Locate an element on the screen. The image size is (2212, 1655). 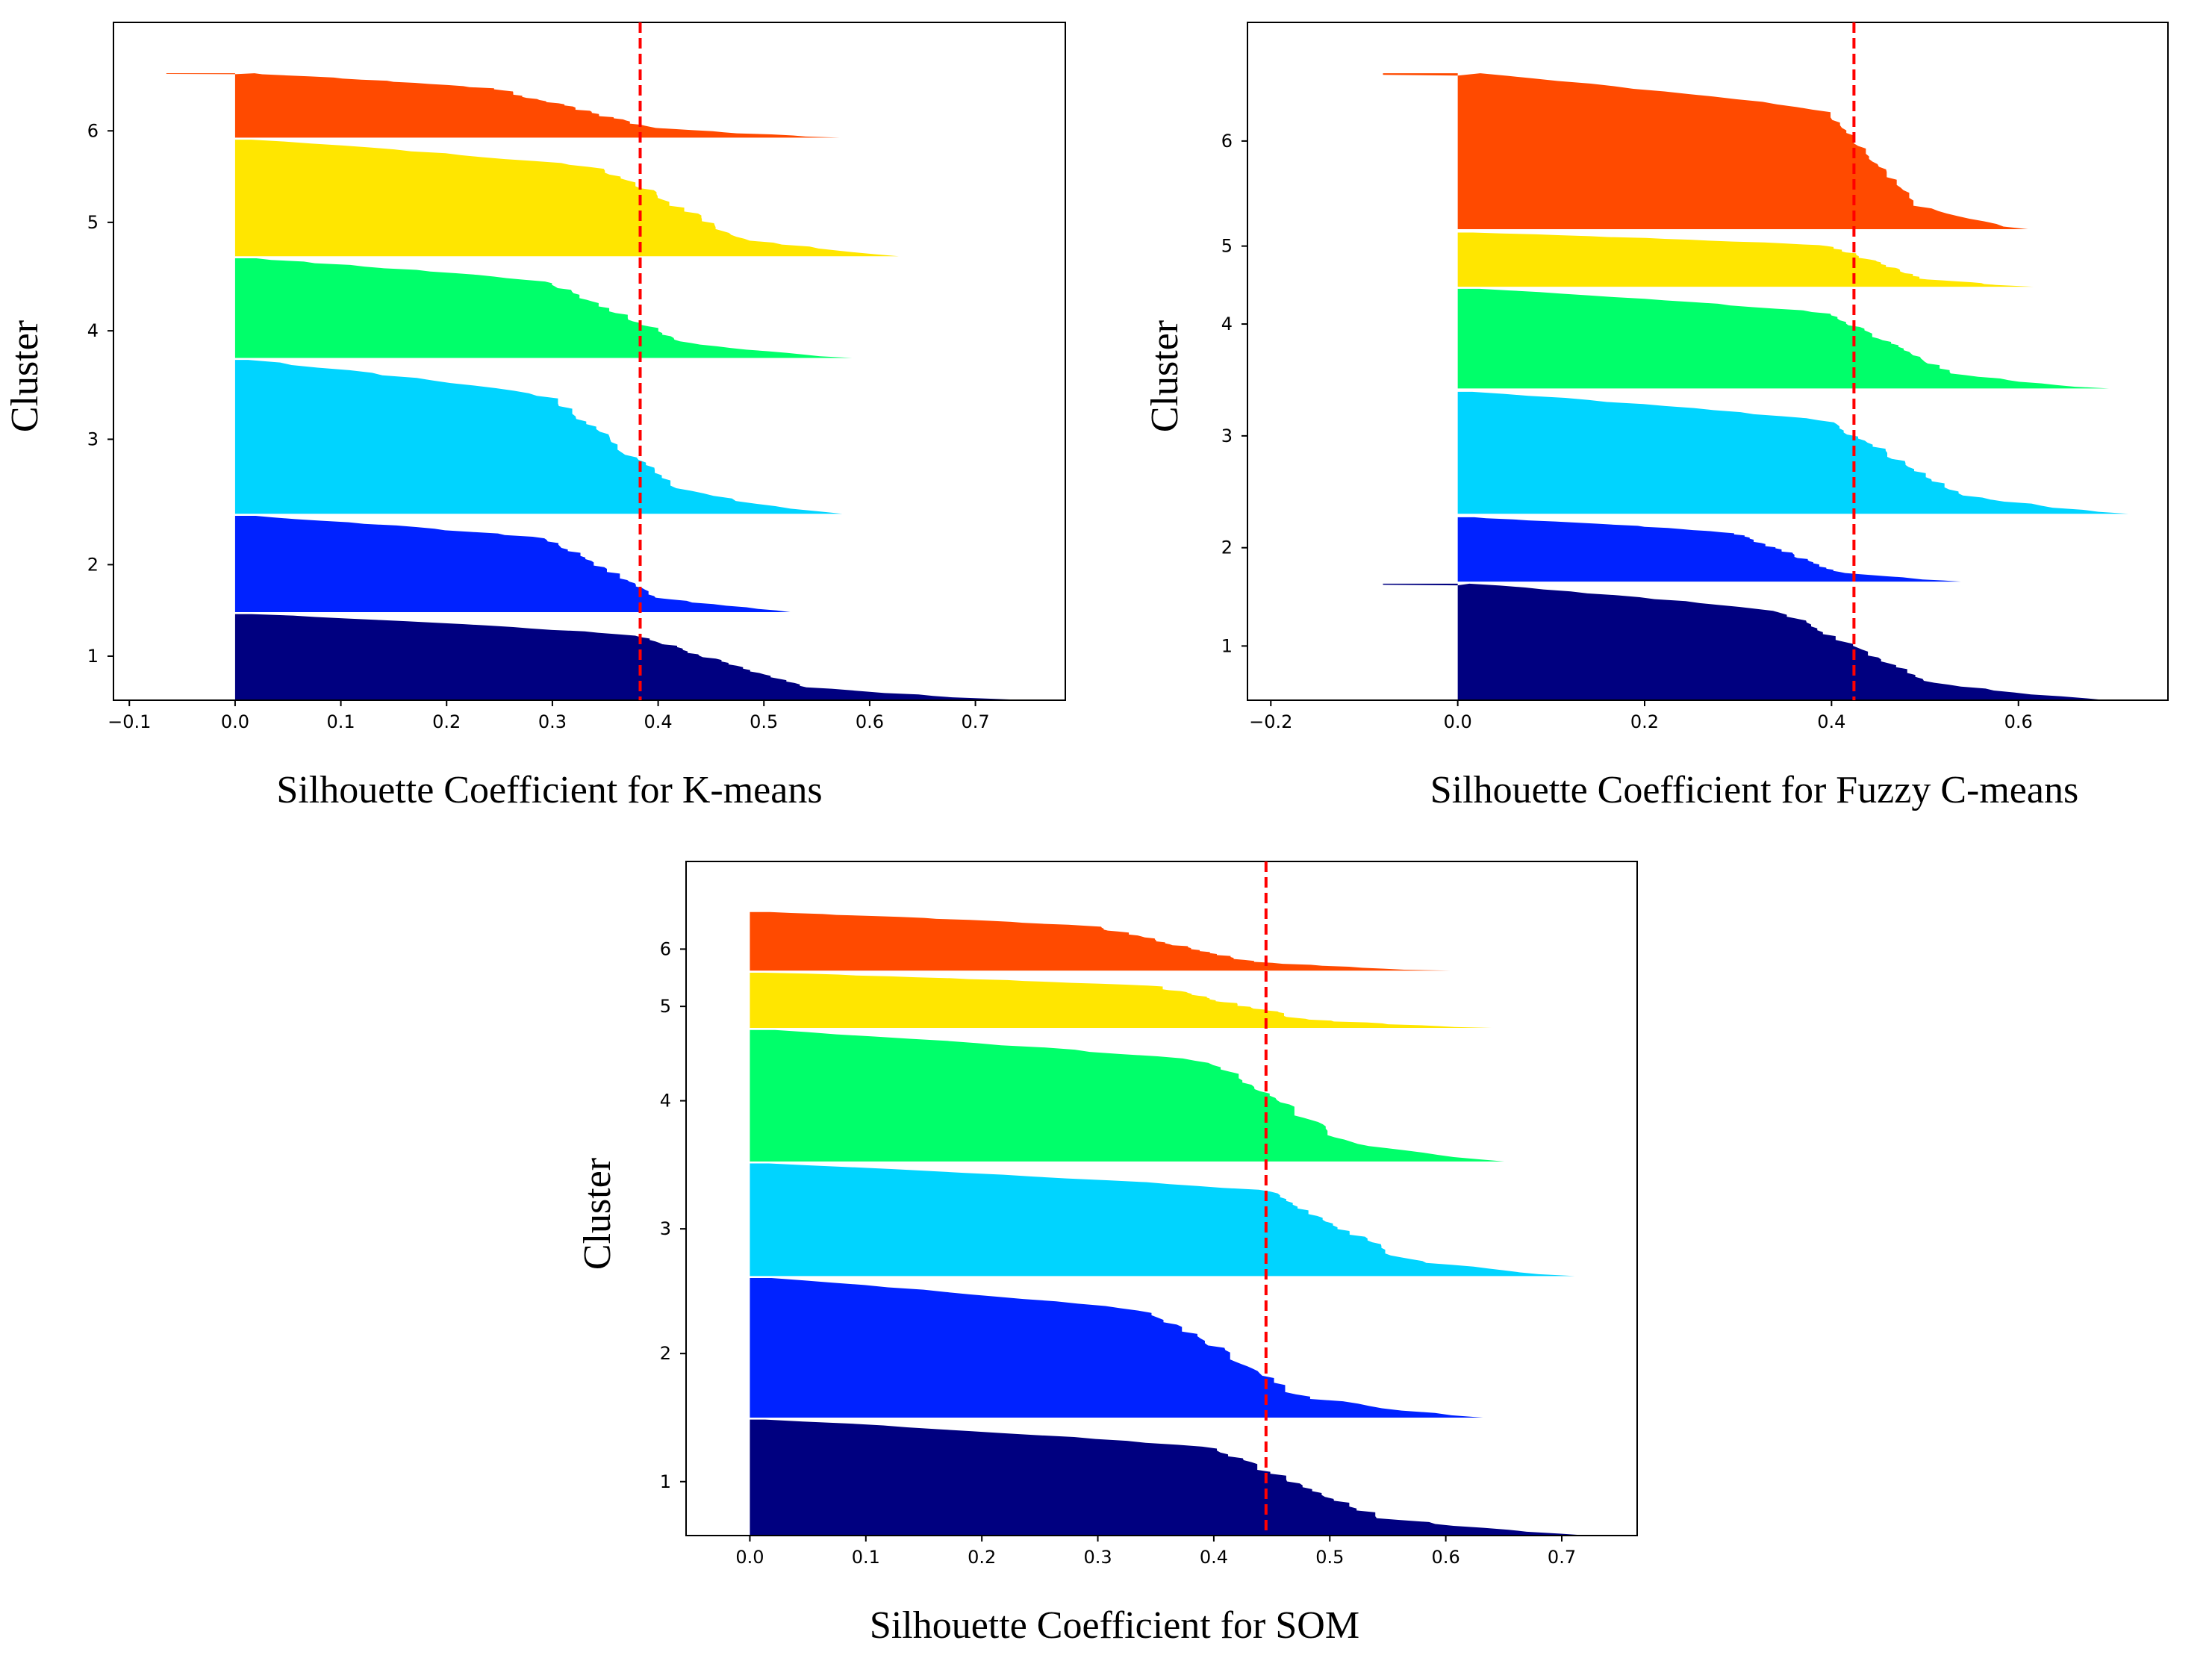
x-tick-label: −0.1 is located at coordinates (129, 721).